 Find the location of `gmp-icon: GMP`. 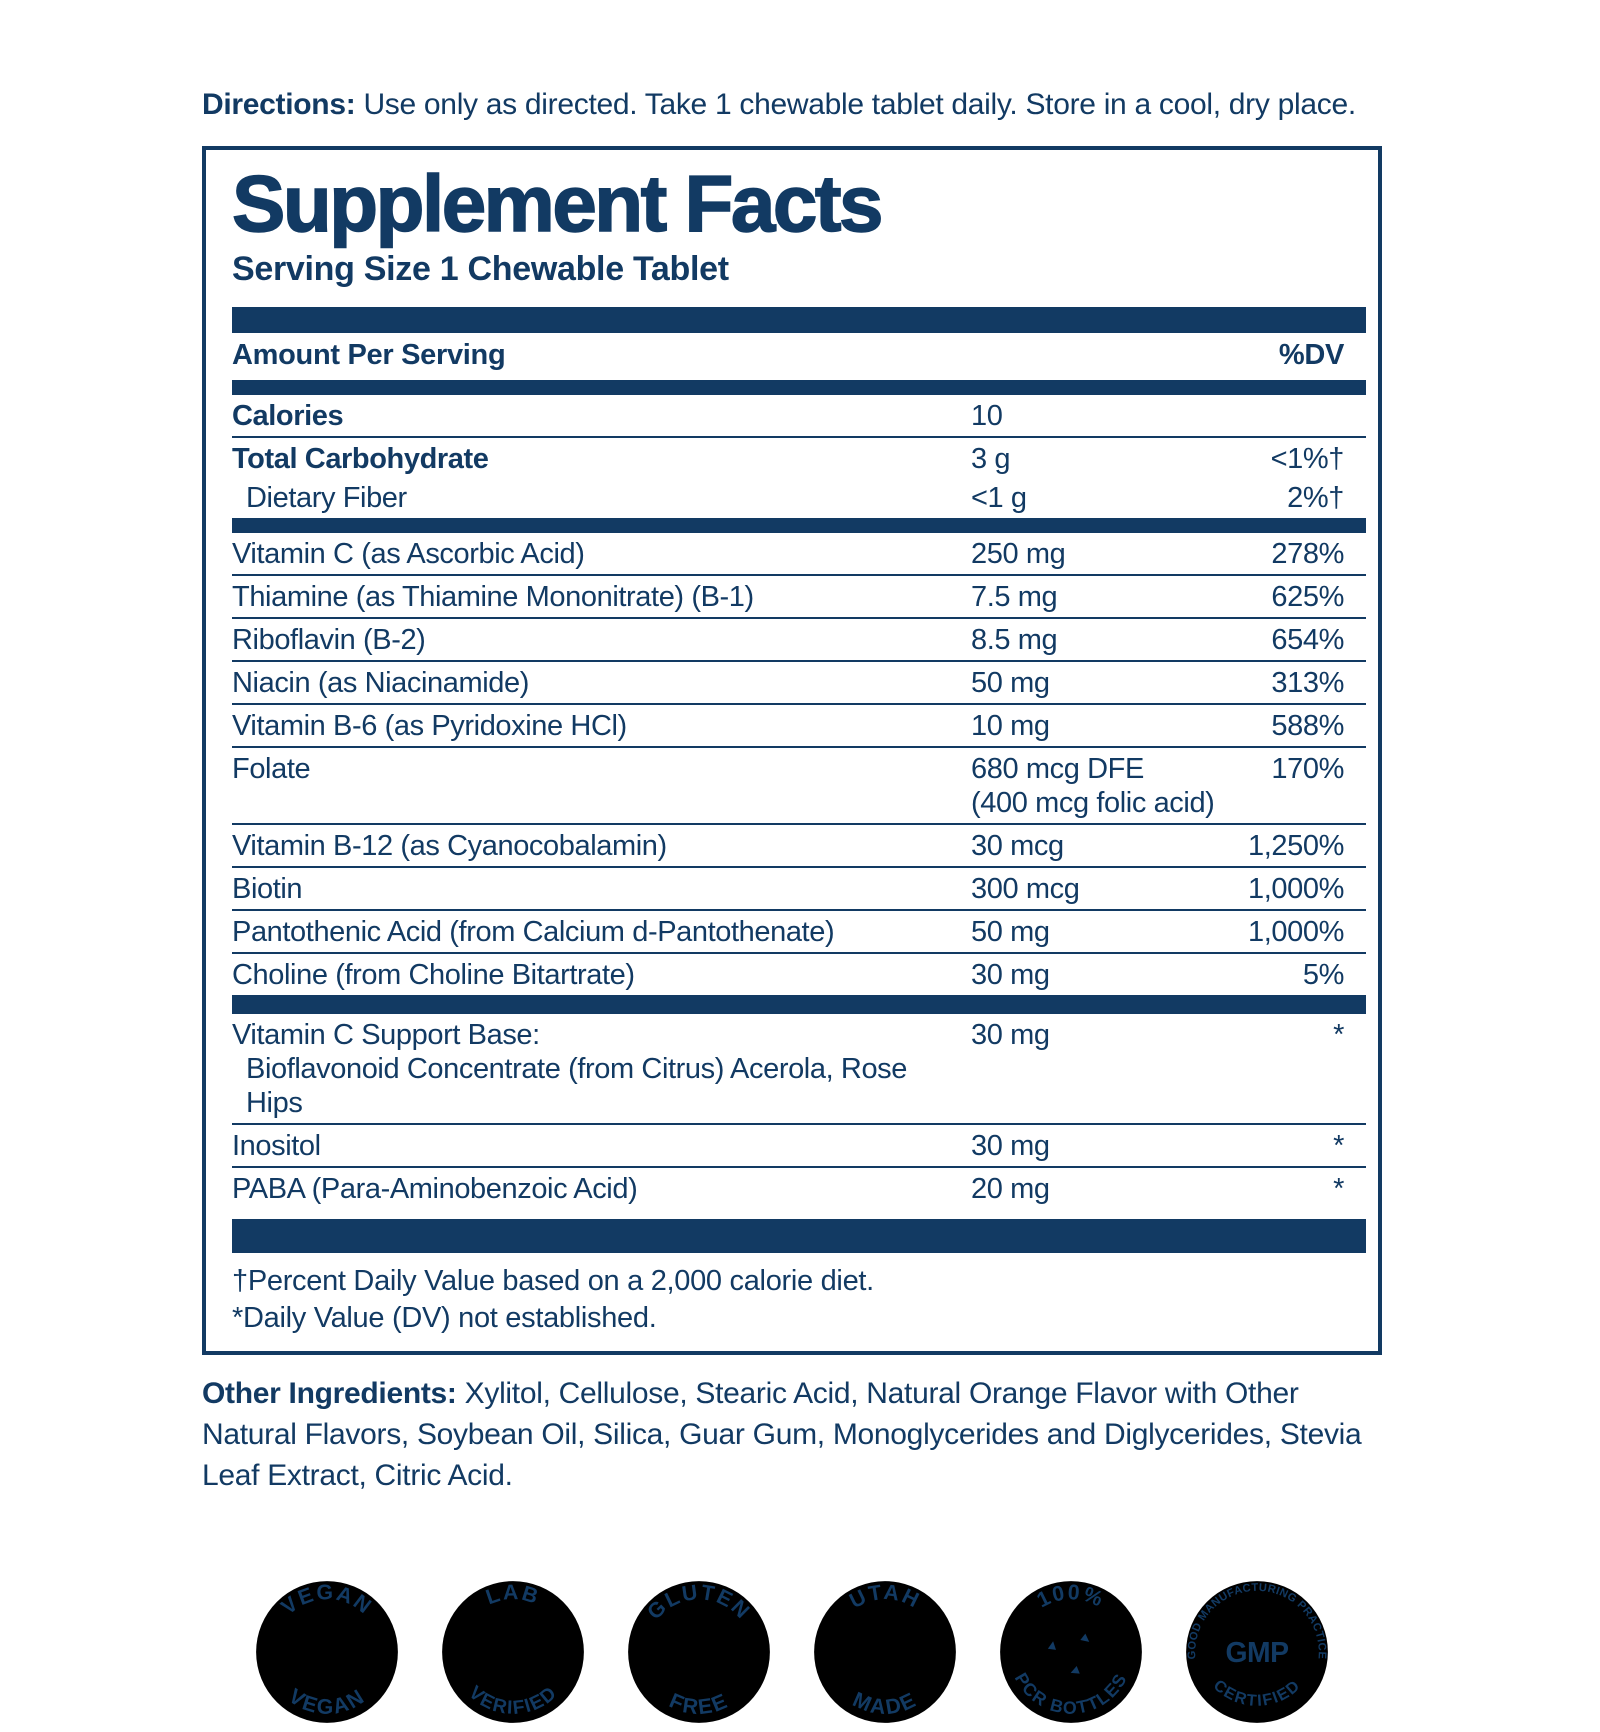

gmp-icon: GMP is located at coordinates (1256, 1653).